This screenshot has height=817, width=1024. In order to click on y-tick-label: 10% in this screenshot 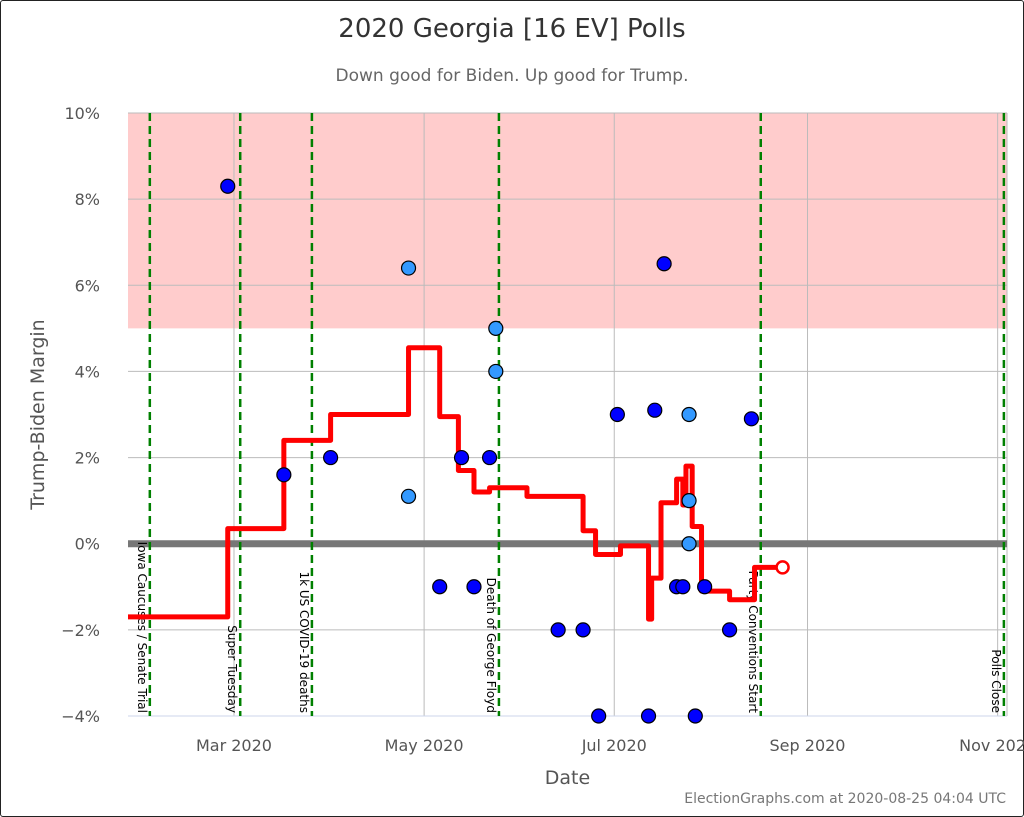, I will do `click(82, 113)`.